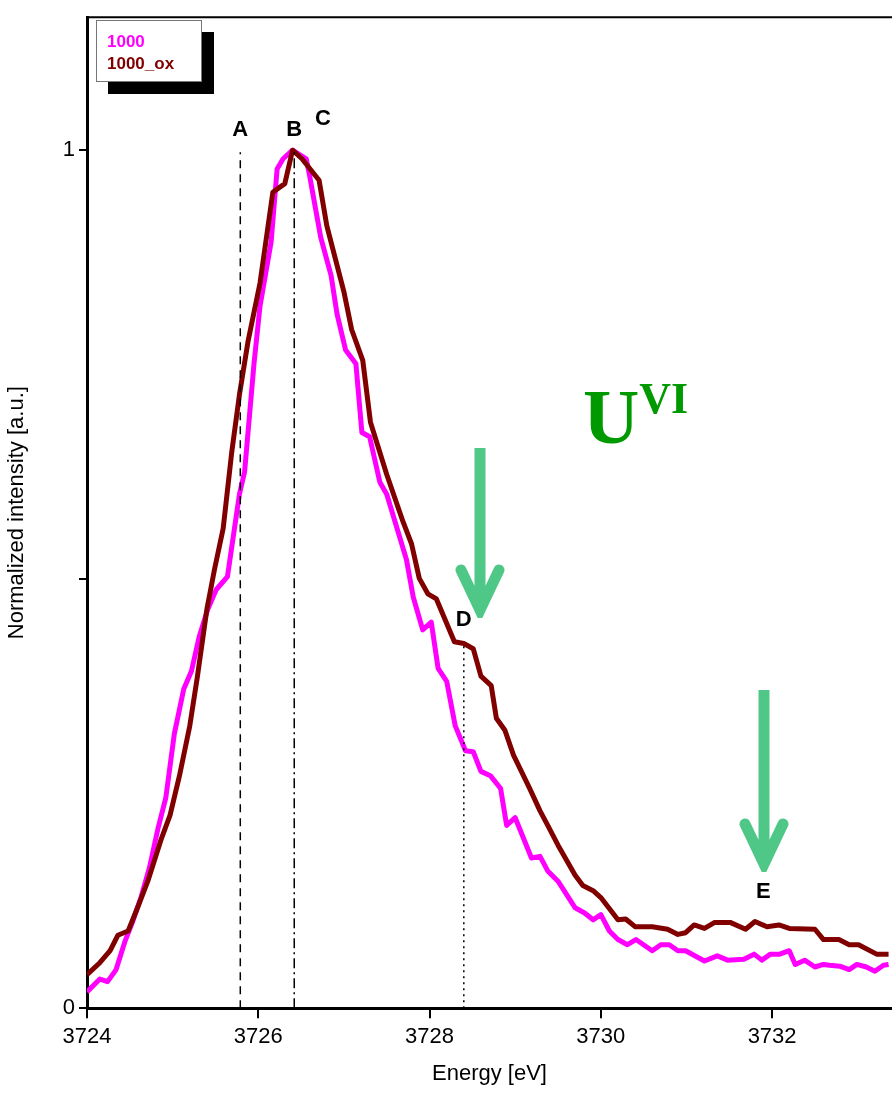 The width and height of the screenshot is (892, 1101). Describe the element at coordinates (240, 129) in the screenshot. I see `ref-line-label: A` at that location.